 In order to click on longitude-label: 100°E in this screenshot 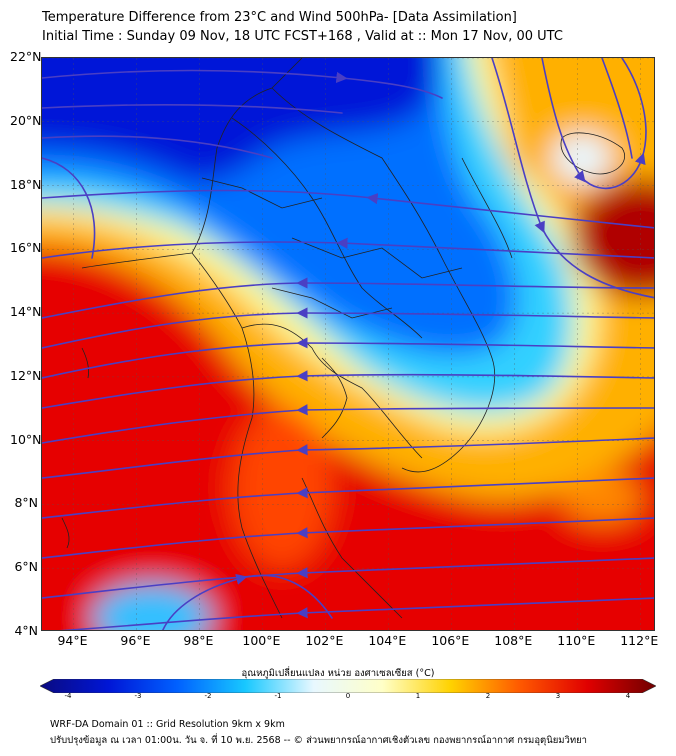, I will do `click(261, 640)`.